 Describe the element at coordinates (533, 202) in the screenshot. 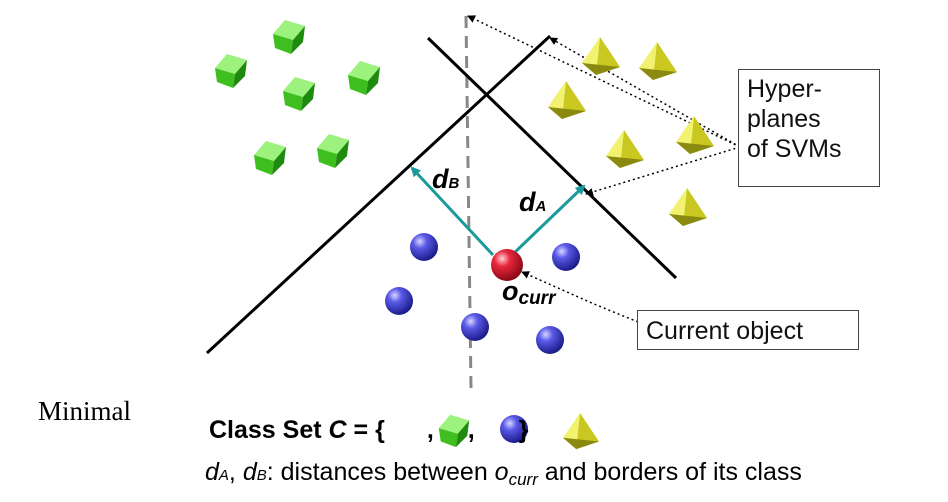

I see `label-d-a: dA` at that location.